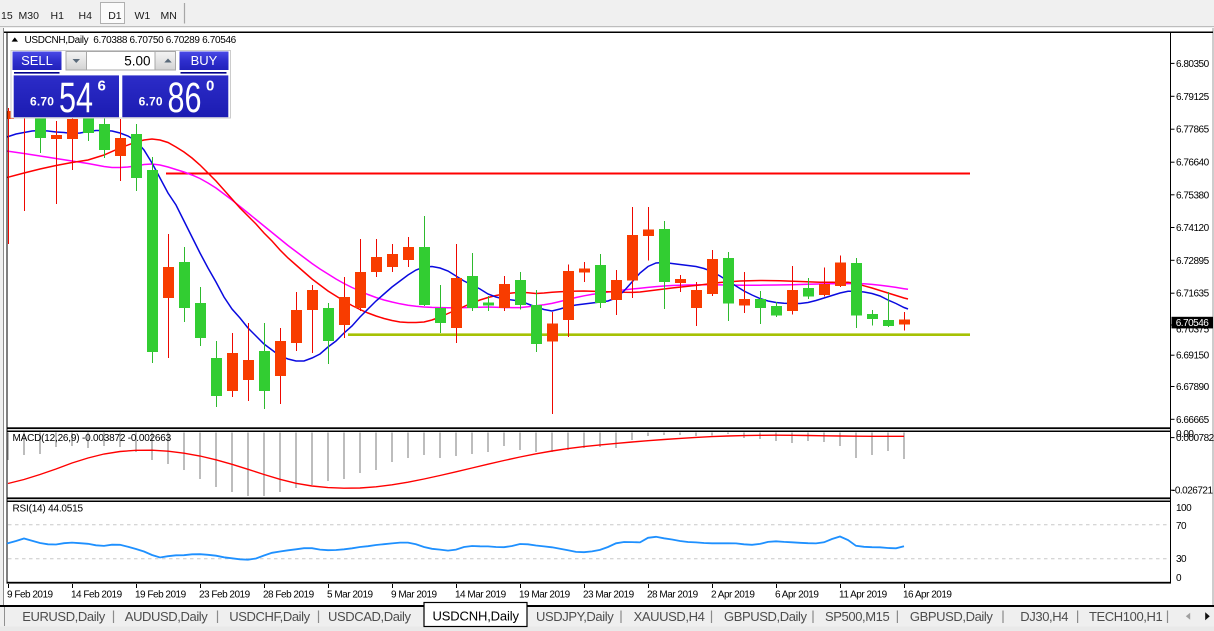  What do you see at coordinates (143, 16) in the screenshot?
I see `svg-text: W1` at bounding box center [143, 16].